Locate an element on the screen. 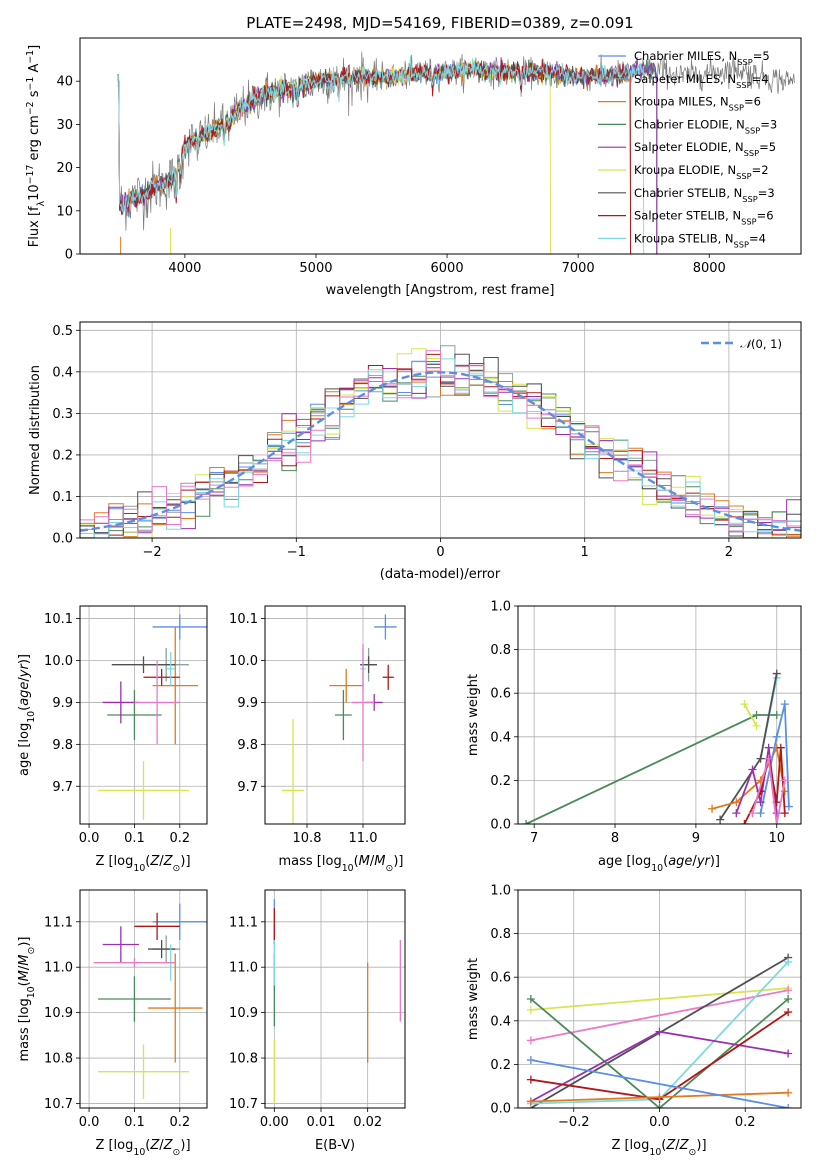  weight-vs-z-lines is located at coordinates (659, 1030).